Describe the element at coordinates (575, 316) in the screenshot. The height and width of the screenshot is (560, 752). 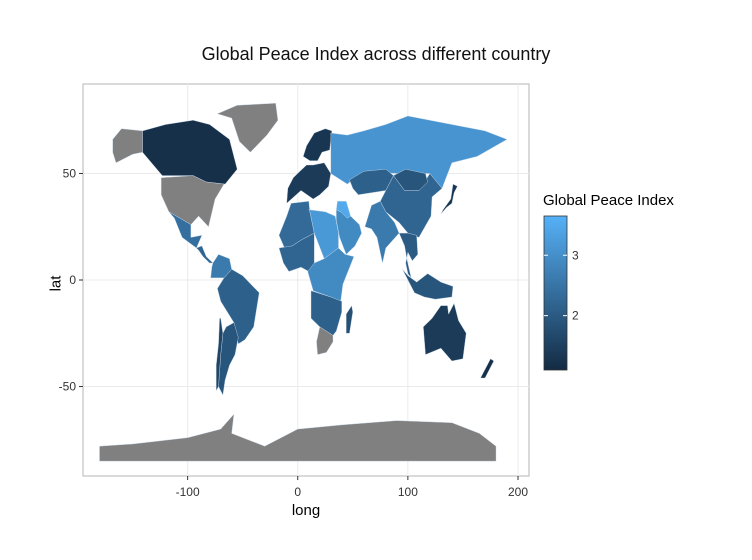
I see `legend-tick-label: 2` at that location.